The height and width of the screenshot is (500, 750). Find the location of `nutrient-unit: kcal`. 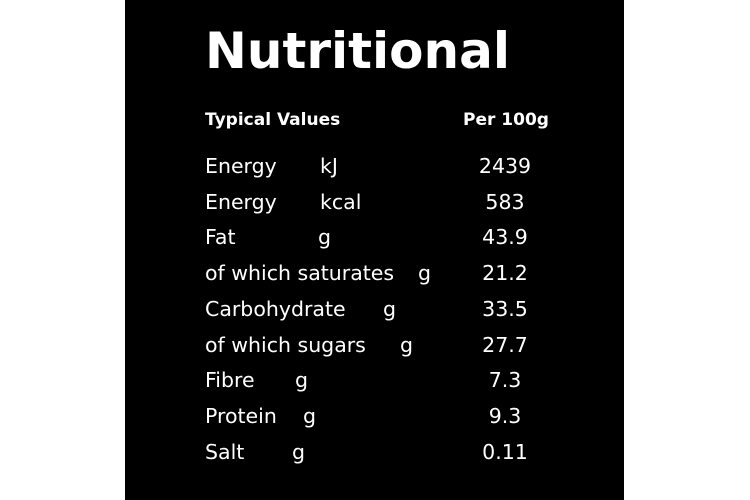

nutrient-unit: kcal is located at coordinates (341, 201).